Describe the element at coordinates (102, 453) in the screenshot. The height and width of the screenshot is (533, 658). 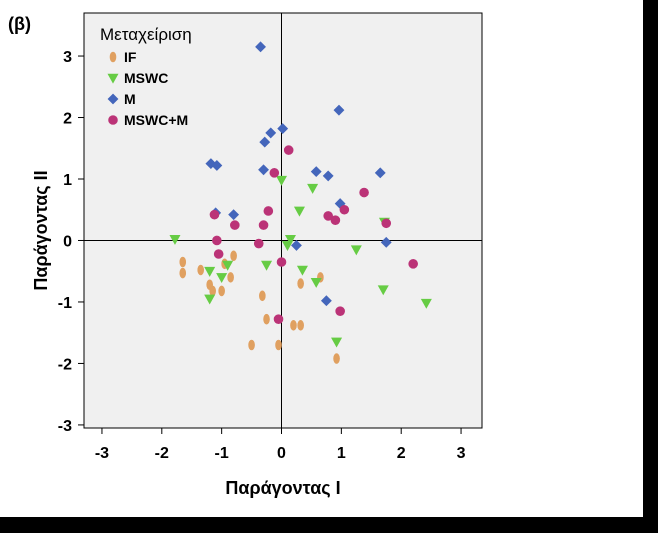
I see `x-tick-label: -3` at that location.